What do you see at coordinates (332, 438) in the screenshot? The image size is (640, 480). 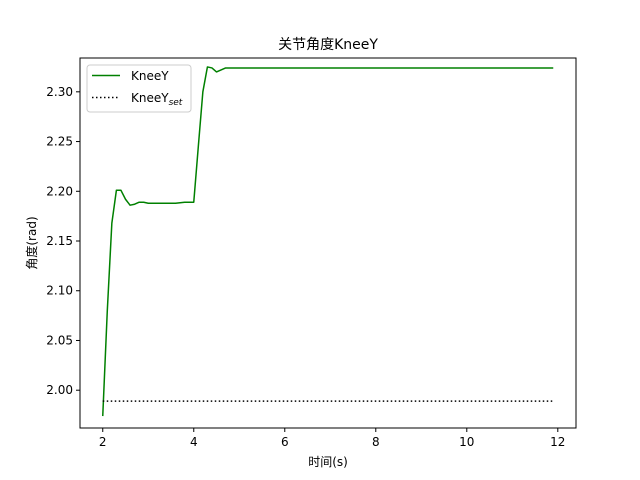 I see `x-axis: 2 4 6 8 10 12` at bounding box center [332, 438].